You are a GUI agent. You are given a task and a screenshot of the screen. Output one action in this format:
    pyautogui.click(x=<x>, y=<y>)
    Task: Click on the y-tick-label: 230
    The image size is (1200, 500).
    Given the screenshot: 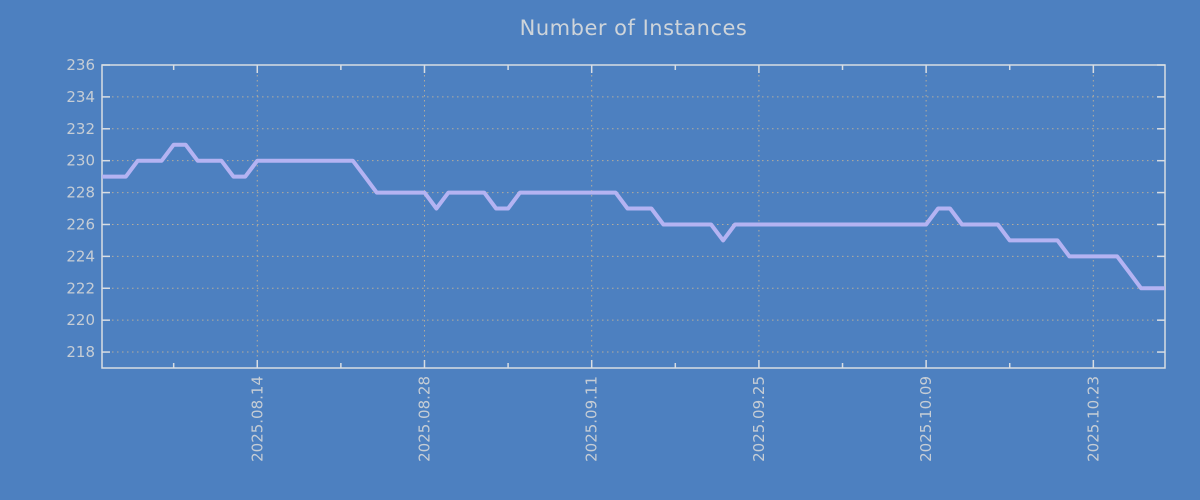 What is the action you would take?
    pyautogui.click(x=80, y=161)
    